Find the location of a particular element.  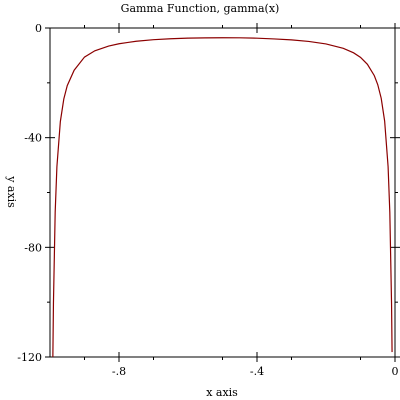

y-tick-label: -80 is located at coordinates (33, 247).